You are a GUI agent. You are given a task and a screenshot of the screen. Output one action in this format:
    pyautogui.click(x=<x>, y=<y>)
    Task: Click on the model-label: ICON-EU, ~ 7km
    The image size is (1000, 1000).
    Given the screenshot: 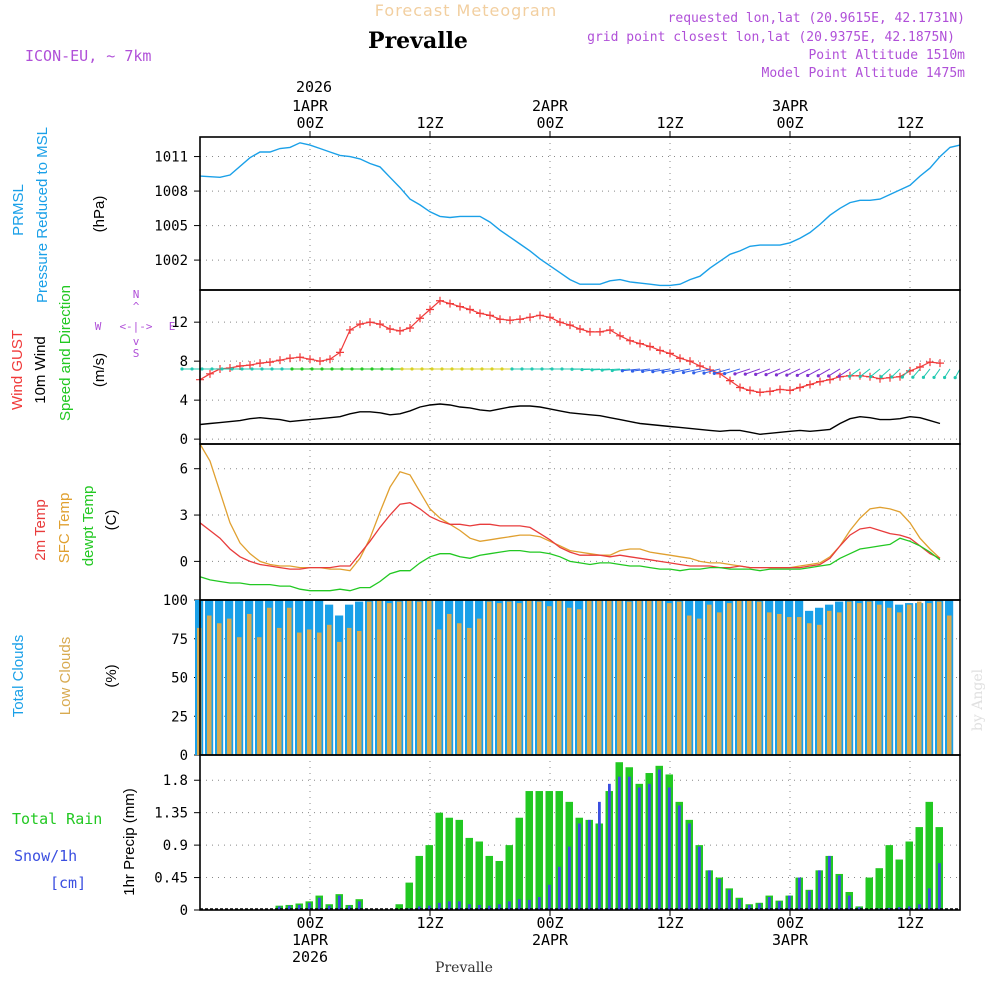 What is the action you would take?
    pyautogui.click(x=88, y=56)
    